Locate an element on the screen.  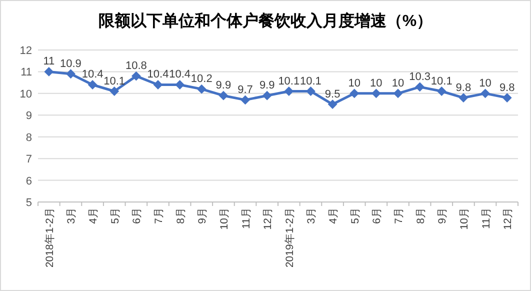
y-tick-label: 10 is located at coordinates (26, 94).